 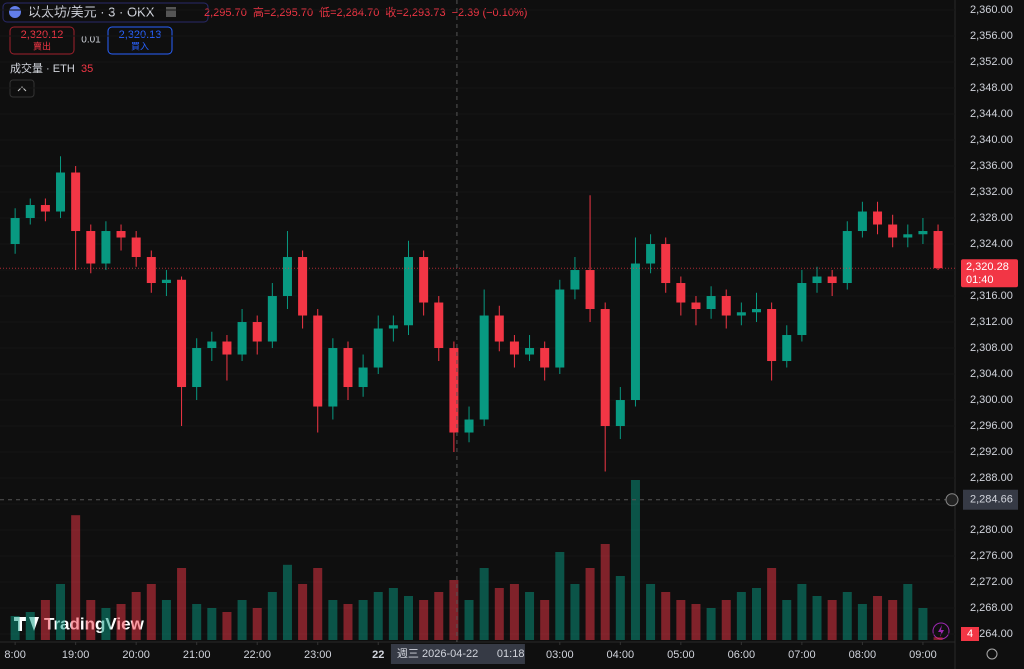 I want to click on x-tick-label: 8:00, so click(x=14, y=655).